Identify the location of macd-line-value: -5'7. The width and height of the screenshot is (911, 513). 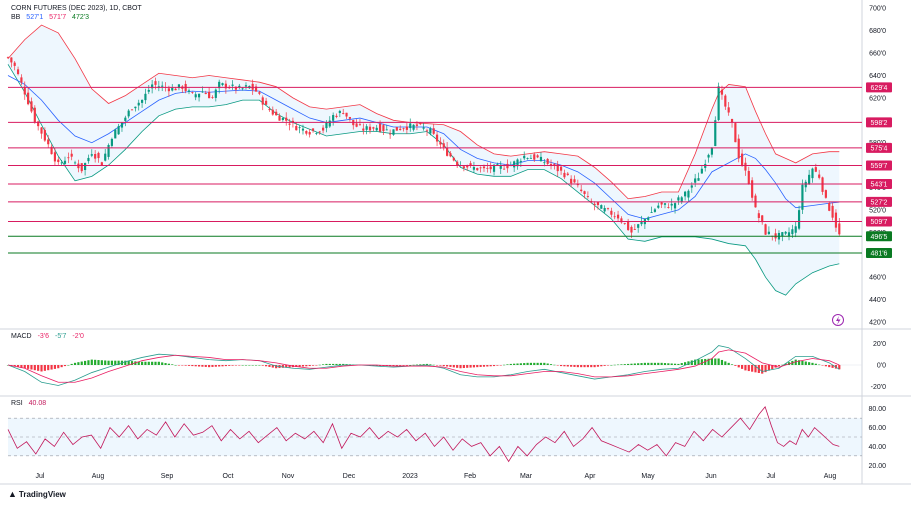
(61, 336).